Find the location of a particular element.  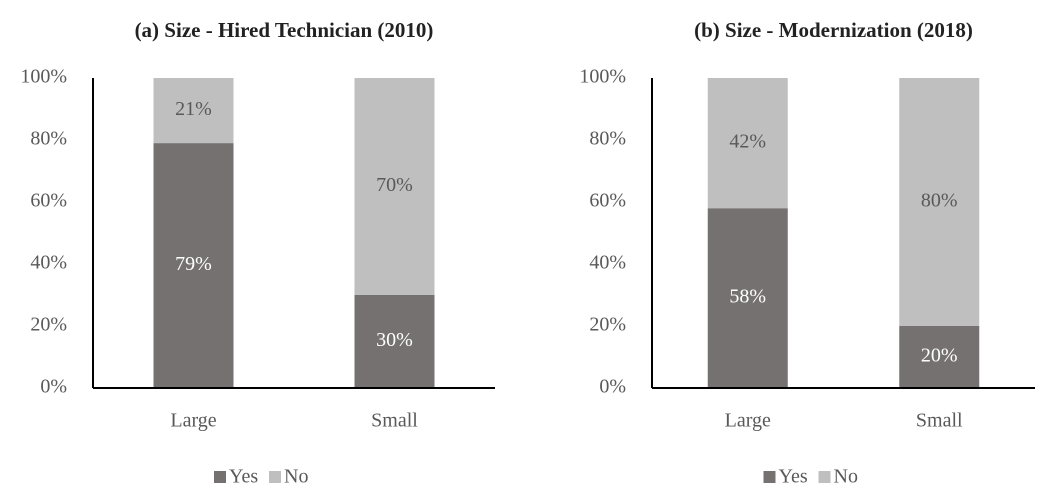

value-label: 30% is located at coordinates (394, 340).